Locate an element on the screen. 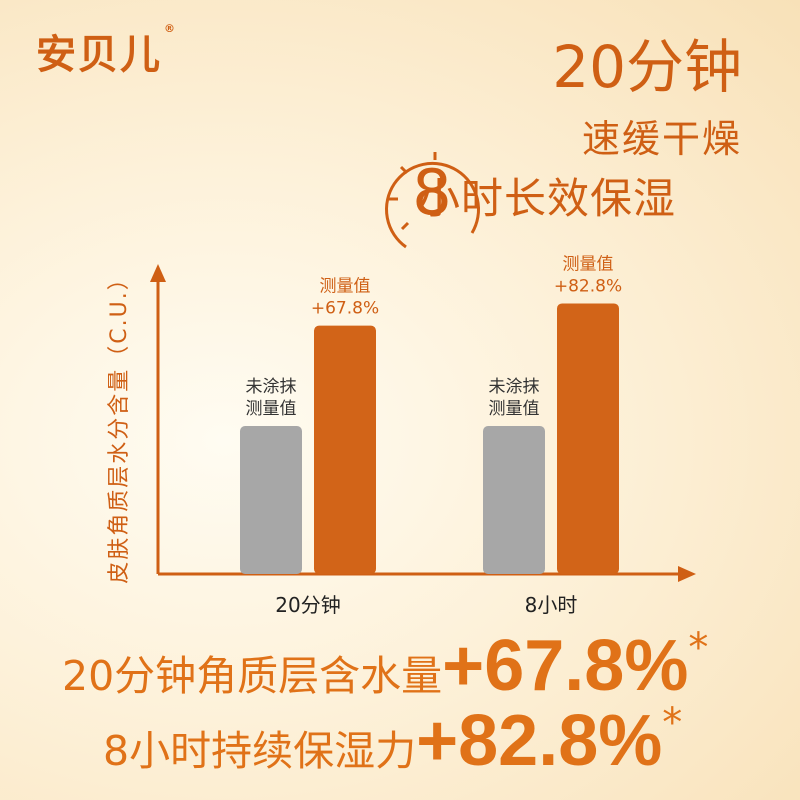 The height and width of the screenshot is (800, 800). data-label-measured-1-1: +82.8% is located at coordinates (588, 286).